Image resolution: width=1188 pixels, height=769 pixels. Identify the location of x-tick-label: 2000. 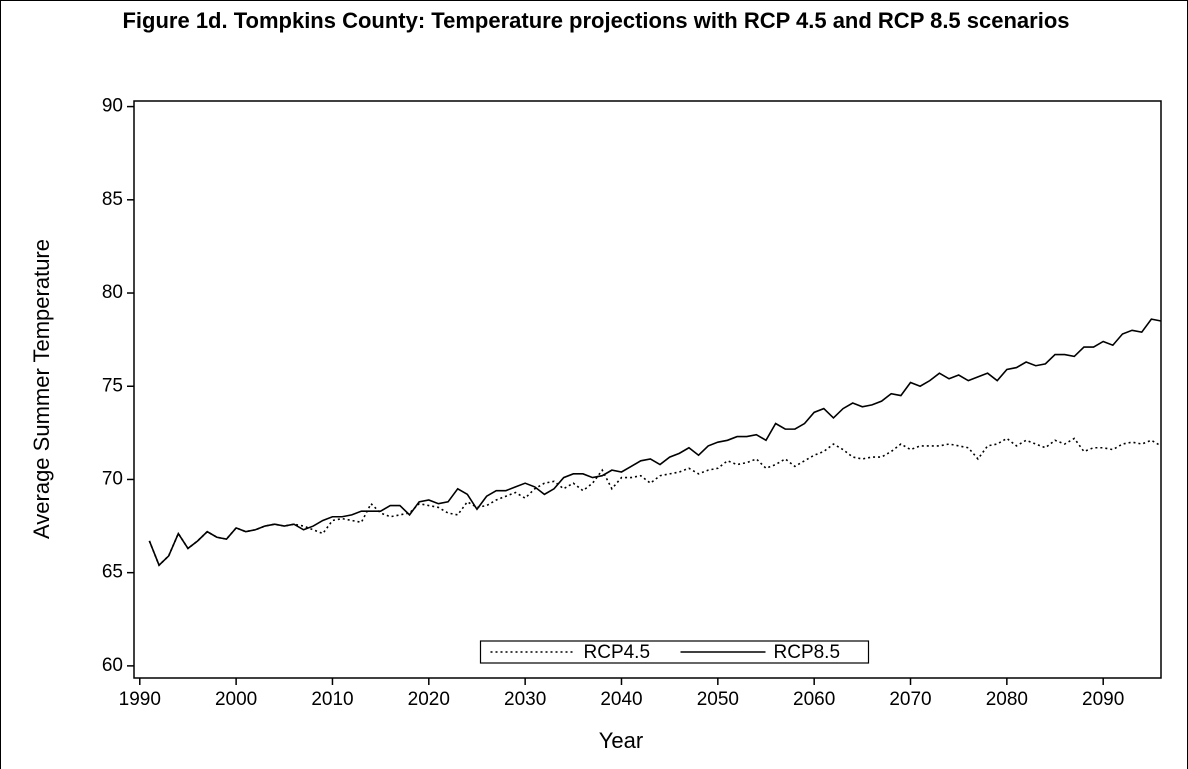
(236, 699).